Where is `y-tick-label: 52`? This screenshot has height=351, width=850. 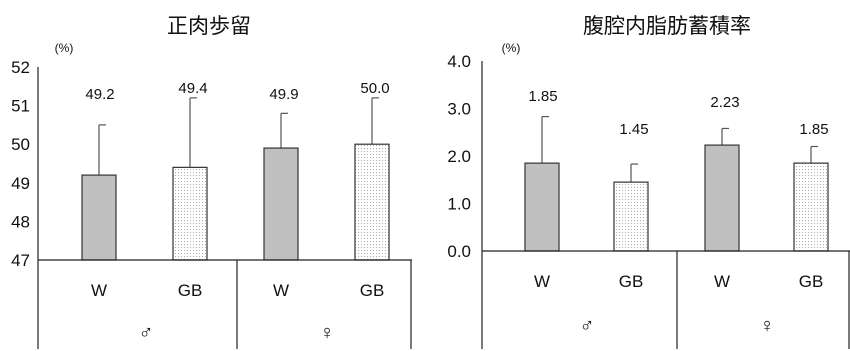
y-tick-label: 52 is located at coordinates (20, 67).